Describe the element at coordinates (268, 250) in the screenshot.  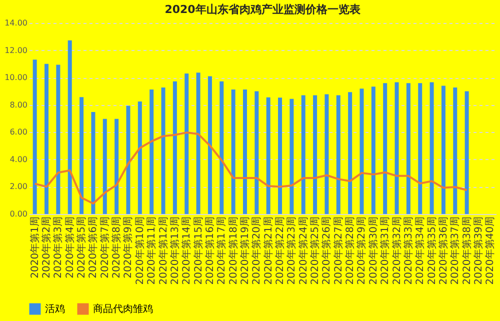
I see `x-tick-label: 2020年第21周` at that location.